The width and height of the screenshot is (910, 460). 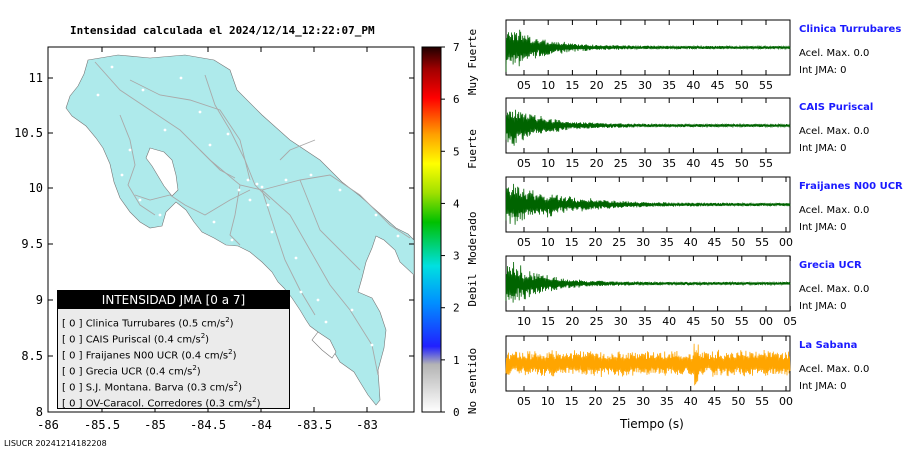 I want to click on legend-text: S.J. Montana. Barva (0.3 cm/s, so click(x=159, y=388).